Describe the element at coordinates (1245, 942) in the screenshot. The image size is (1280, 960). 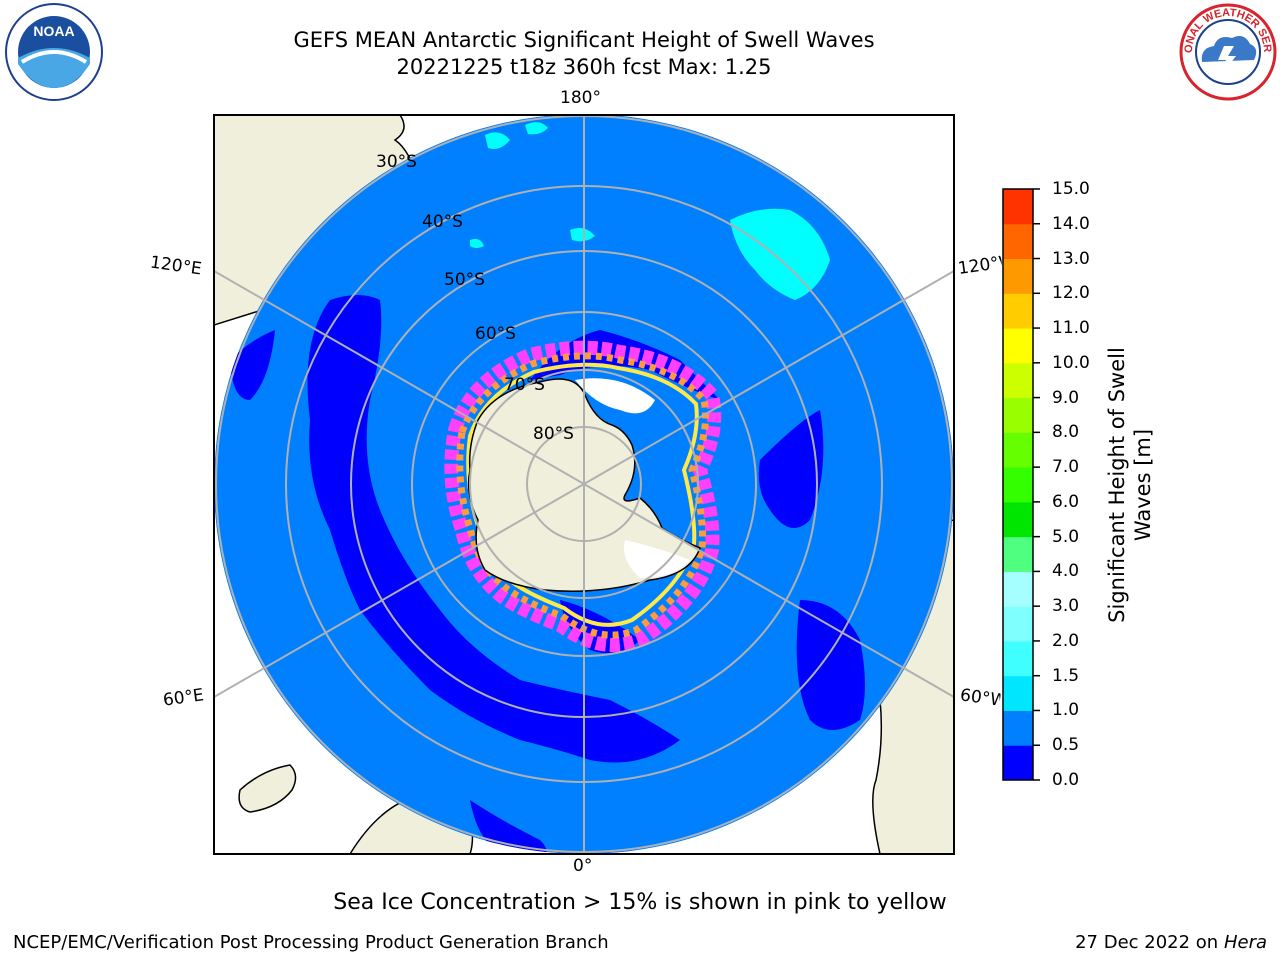
I see `host-name: Hera` at that location.